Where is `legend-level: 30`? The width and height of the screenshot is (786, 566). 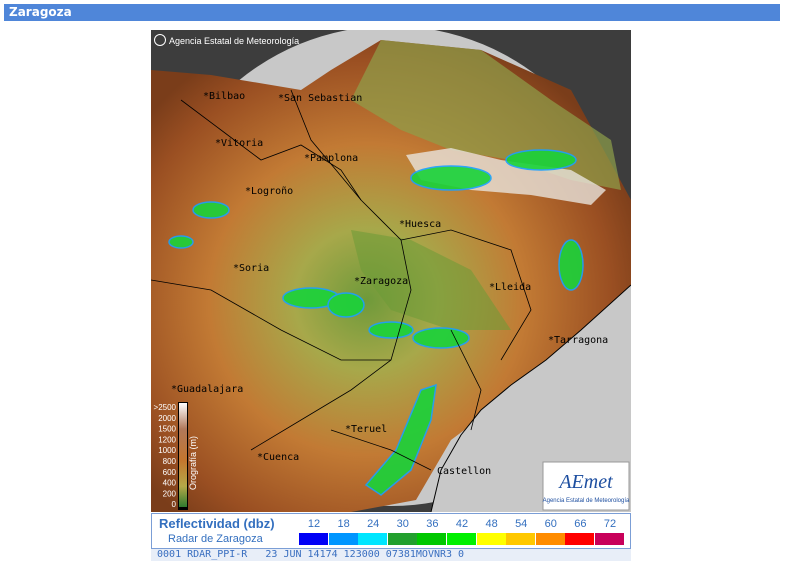 legend-level: 30 is located at coordinates (402, 524).